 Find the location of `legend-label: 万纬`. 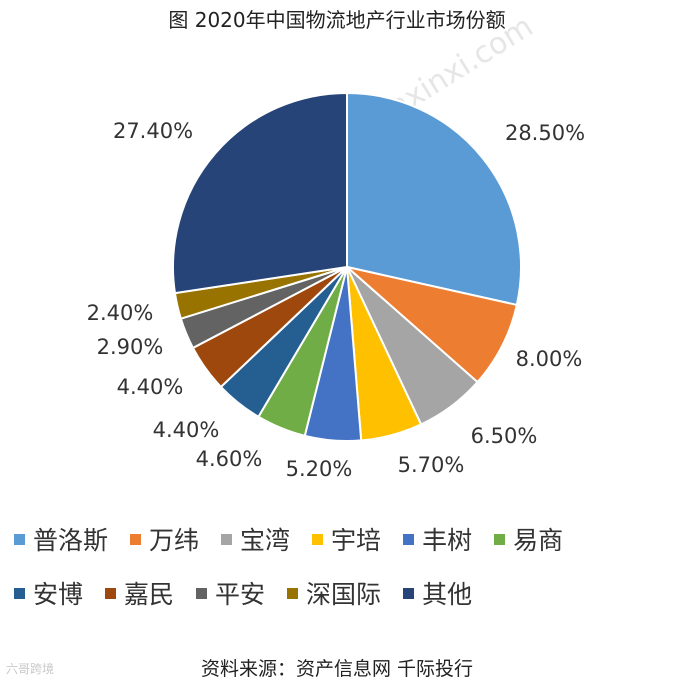

legend-label: 万纬 is located at coordinates (174, 540).